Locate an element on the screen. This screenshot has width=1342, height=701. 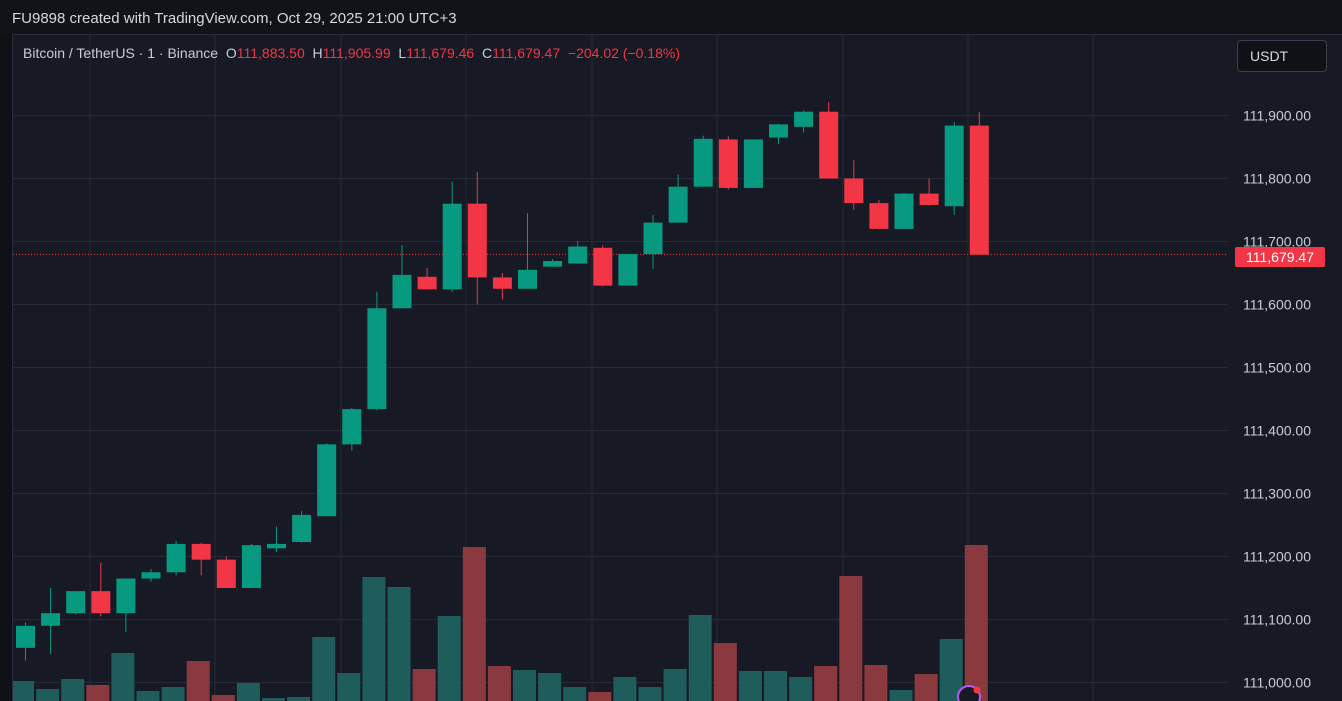
price-axis-label: 111,600.00 is located at coordinates (1277, 305).